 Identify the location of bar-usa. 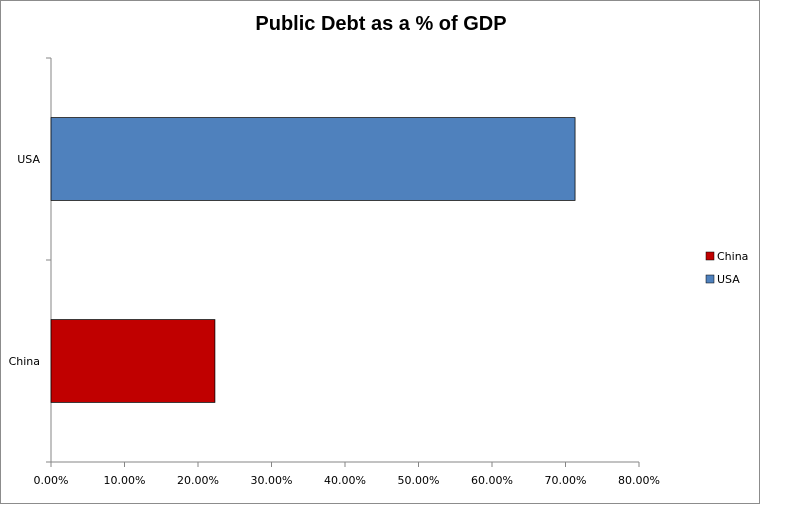
(313, 159).